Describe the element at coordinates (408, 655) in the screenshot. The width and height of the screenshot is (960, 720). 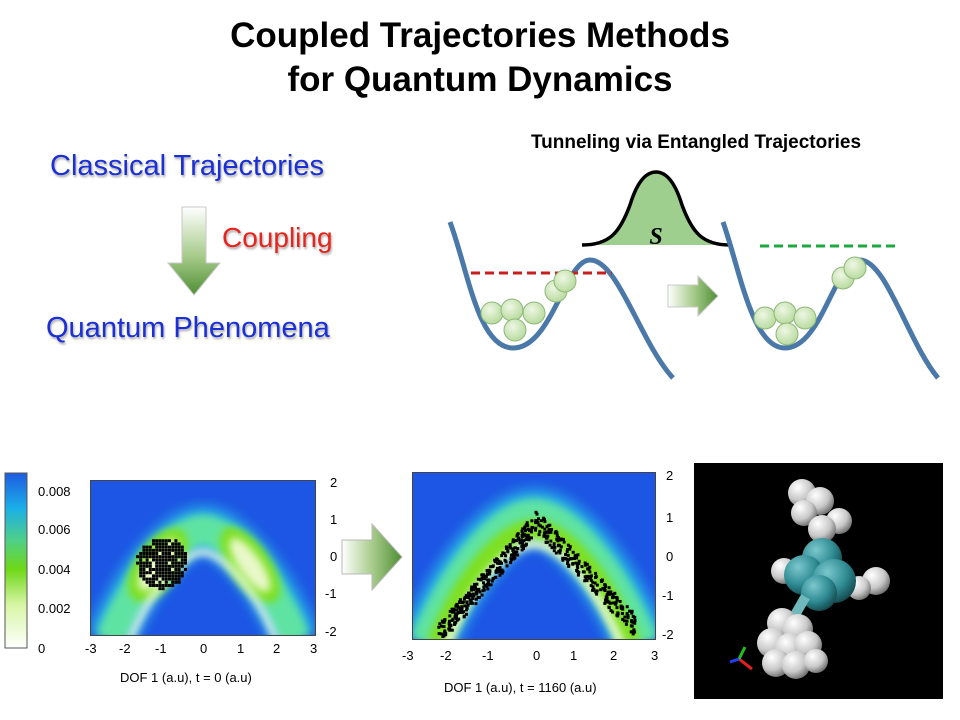
I see `plot2-x-tick: -3` at that location.